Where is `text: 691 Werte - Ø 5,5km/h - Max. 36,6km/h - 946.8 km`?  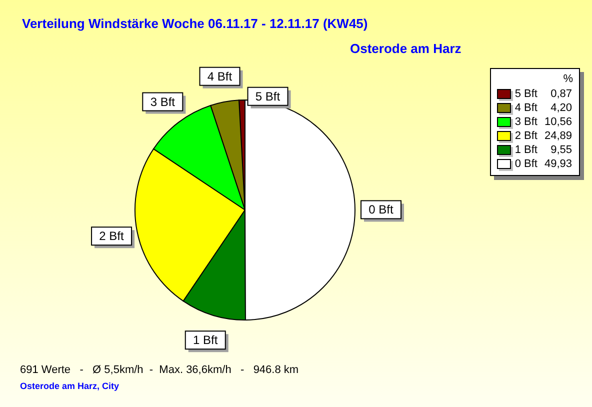
text: 691 Werte - Ø 5,5km/h - Max. 36,6km/h - 946.8 km is located at coordinates (159, 370).